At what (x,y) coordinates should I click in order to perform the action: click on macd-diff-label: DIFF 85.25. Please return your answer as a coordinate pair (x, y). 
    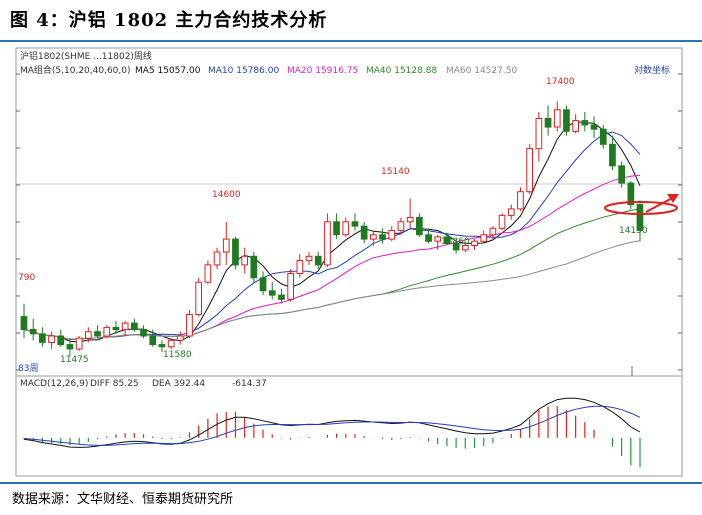
    Looking at the image, I should click on (114, 384).